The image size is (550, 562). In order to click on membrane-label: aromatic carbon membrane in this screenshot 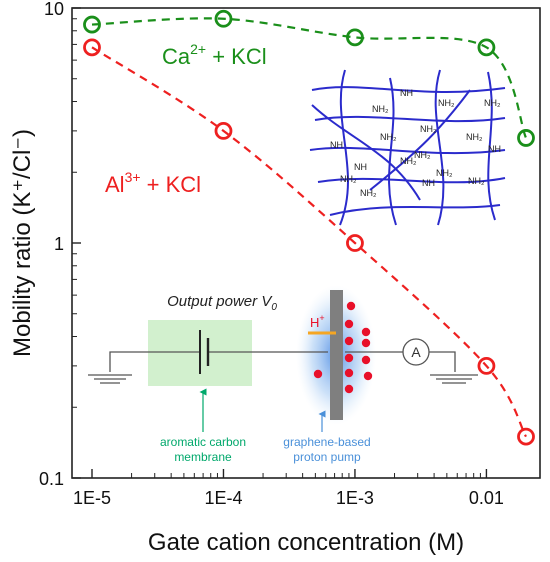, I will do `click(203, 449)`.